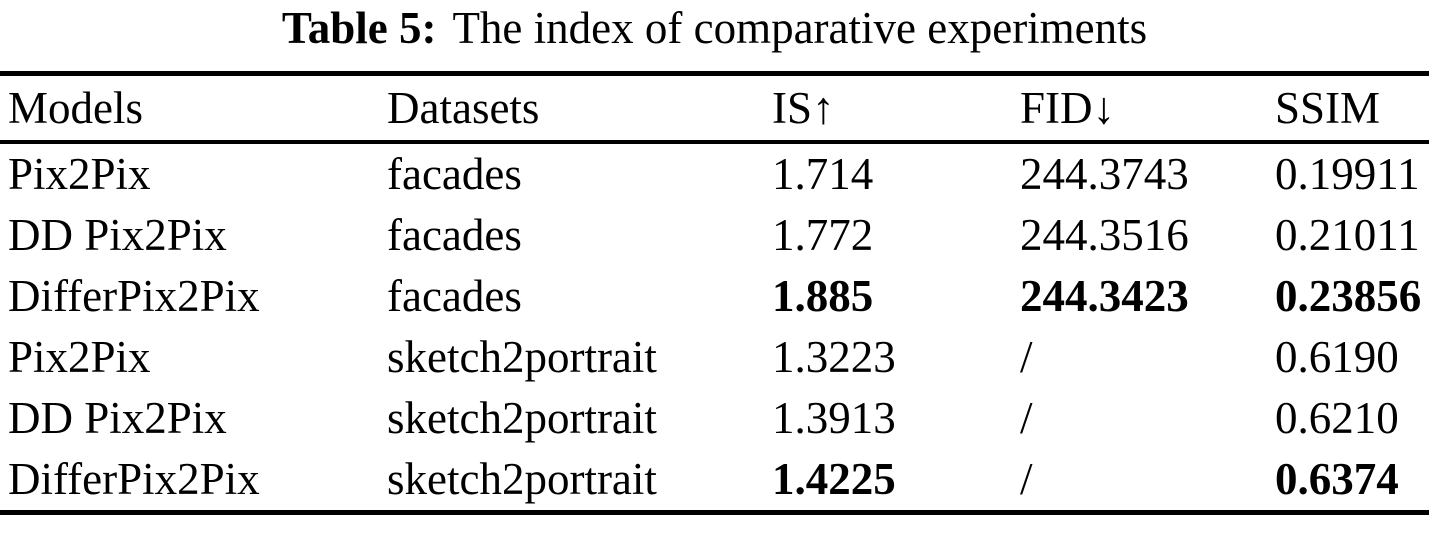 Image resolution: width=1429 pixels, height=533 pixels. Describe the element at coordinates (1347, 174) in the screenshot. I see `cell-0-ssim: 0.19911` at that location.